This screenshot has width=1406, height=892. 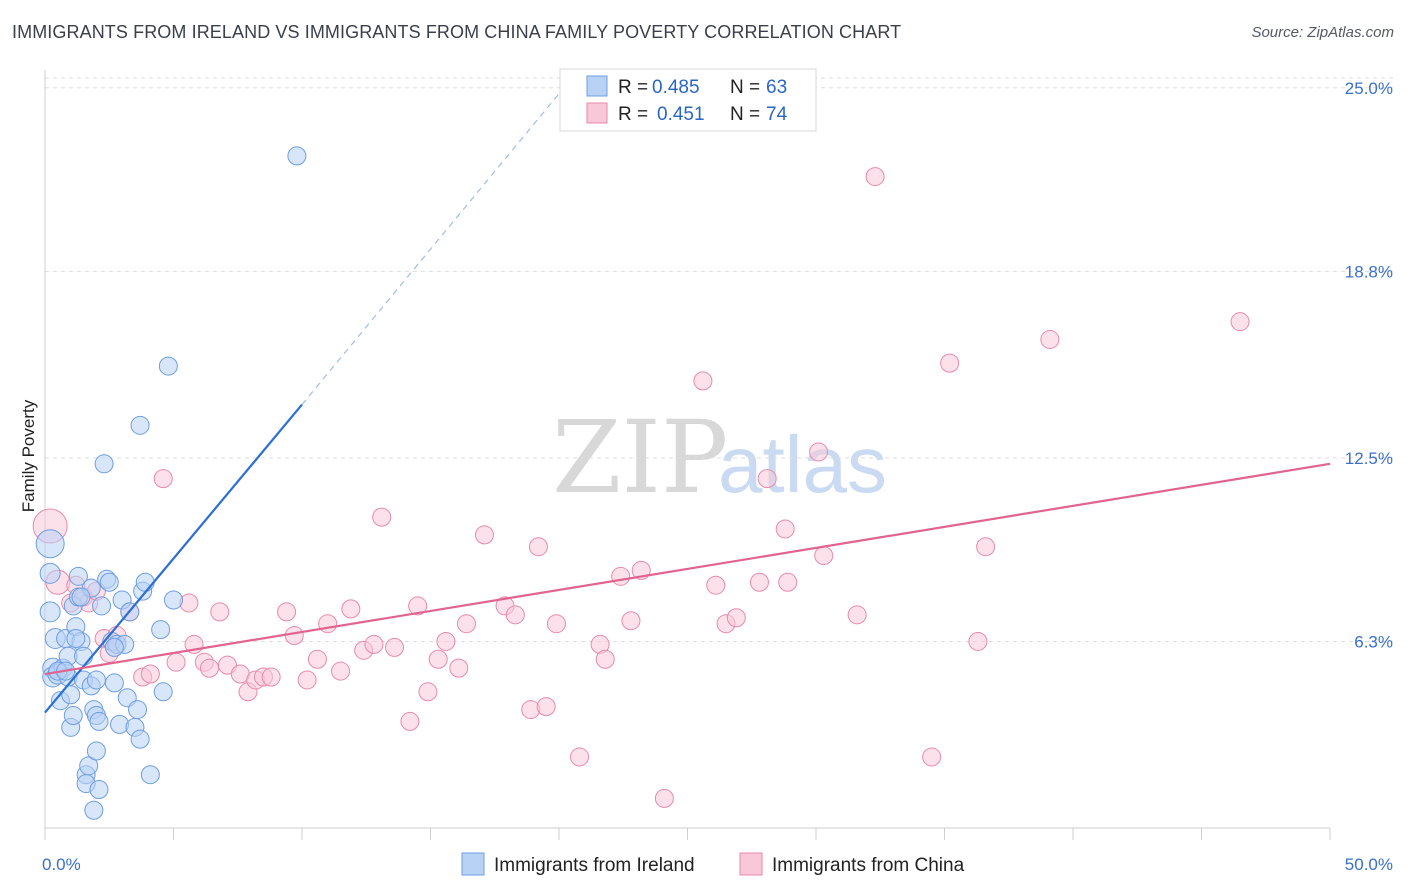 What do you see at coordinates (173, 558) in the screenshot?
I see `ireland-trend-line` at bounding box center [173, 558].